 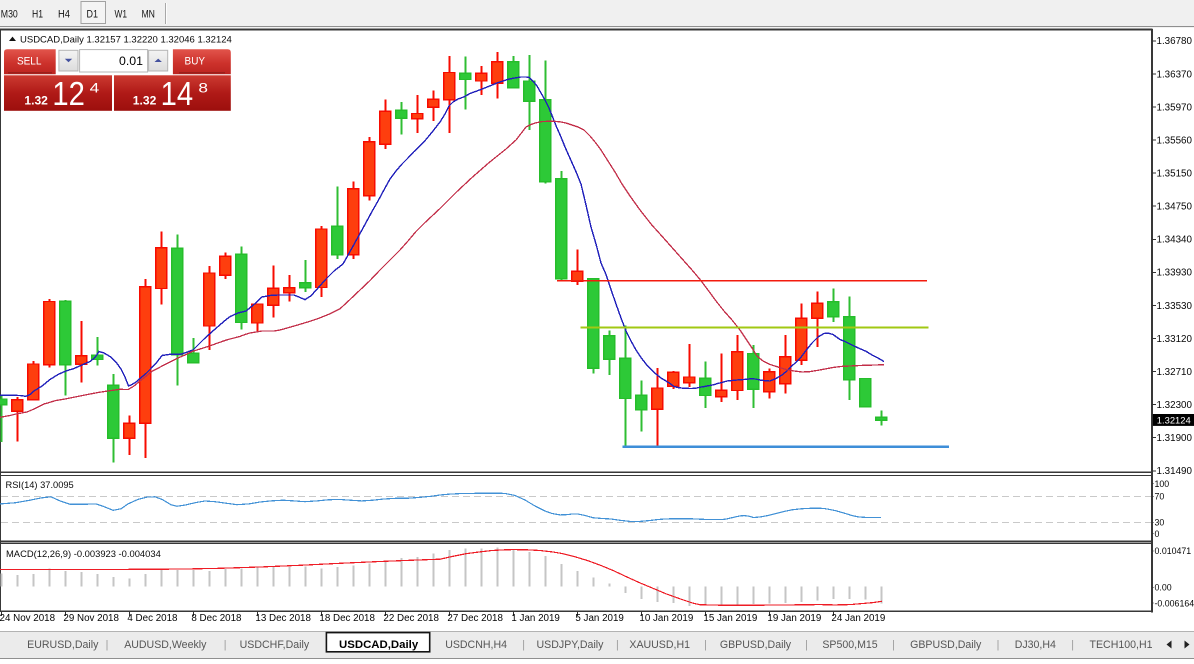 What do you see at coordinates (599, 618) in the screenshot?
I see `svg-text: 5 Jan 2019` at bounding box center [599, 618].